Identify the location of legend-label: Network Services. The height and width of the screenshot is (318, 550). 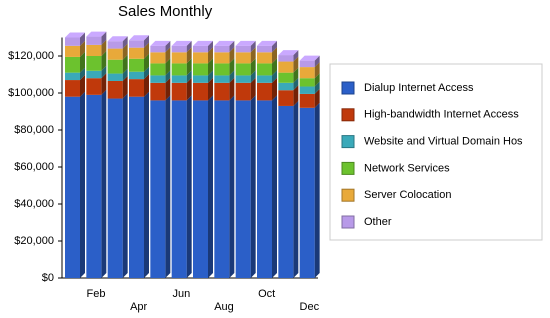
(407, 168).